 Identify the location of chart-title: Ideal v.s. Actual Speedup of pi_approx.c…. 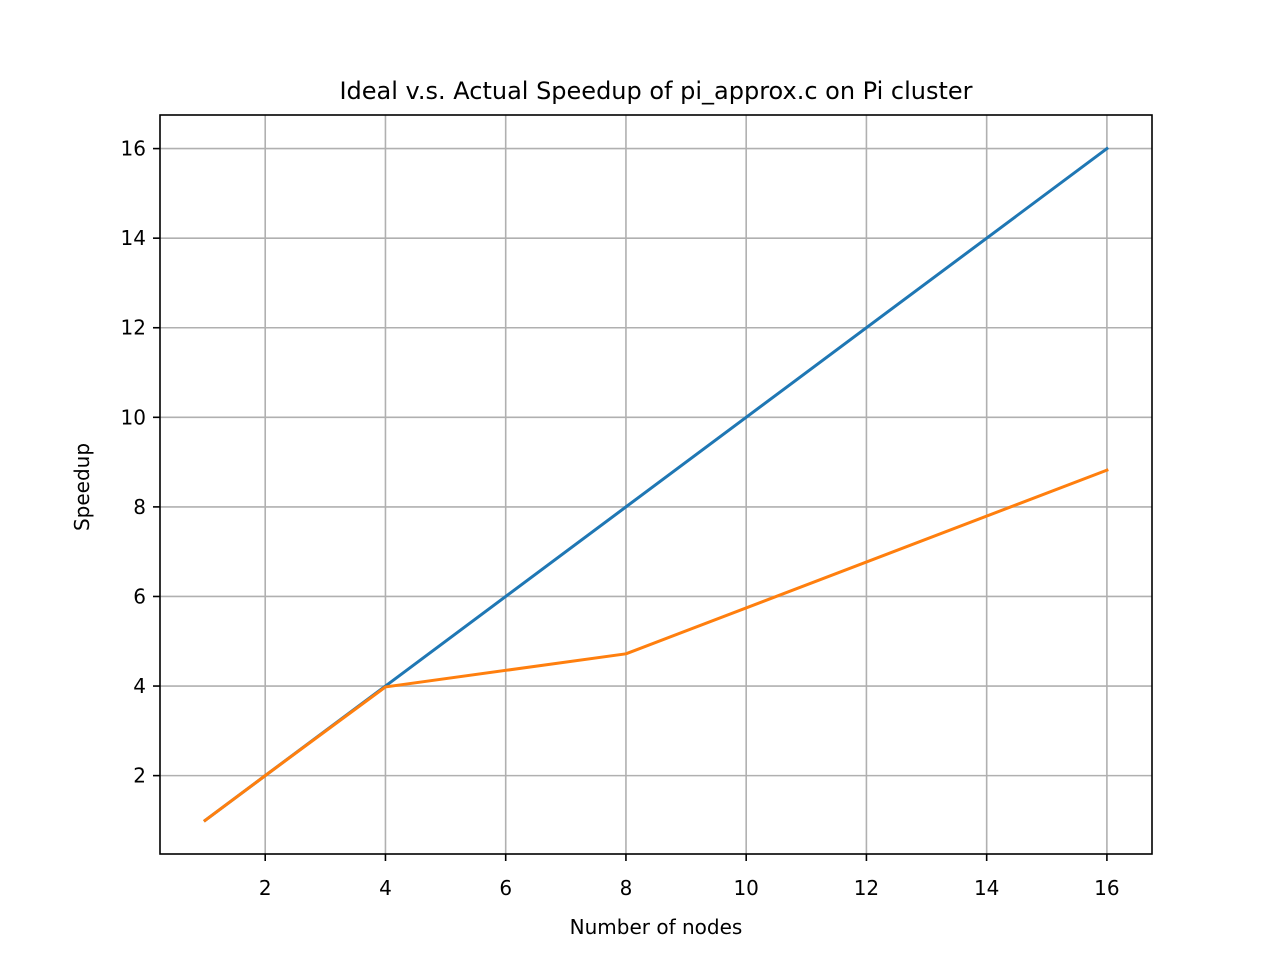
(655, 91).